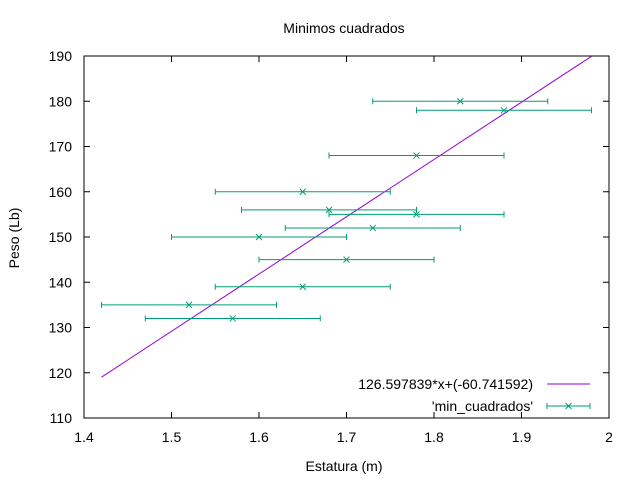 The image size is (640, 480). Describe the element at coordinates (474, 395) in the screenshot. I see `legend: 126.597839*x+(-60.741592) 'min_cuadrados'` at that location.